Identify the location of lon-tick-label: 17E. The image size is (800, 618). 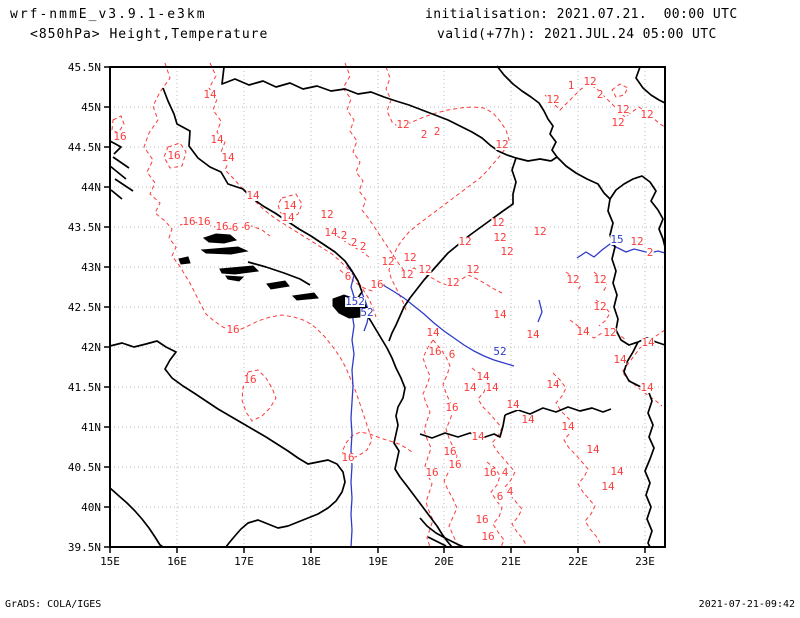
(244, 561).